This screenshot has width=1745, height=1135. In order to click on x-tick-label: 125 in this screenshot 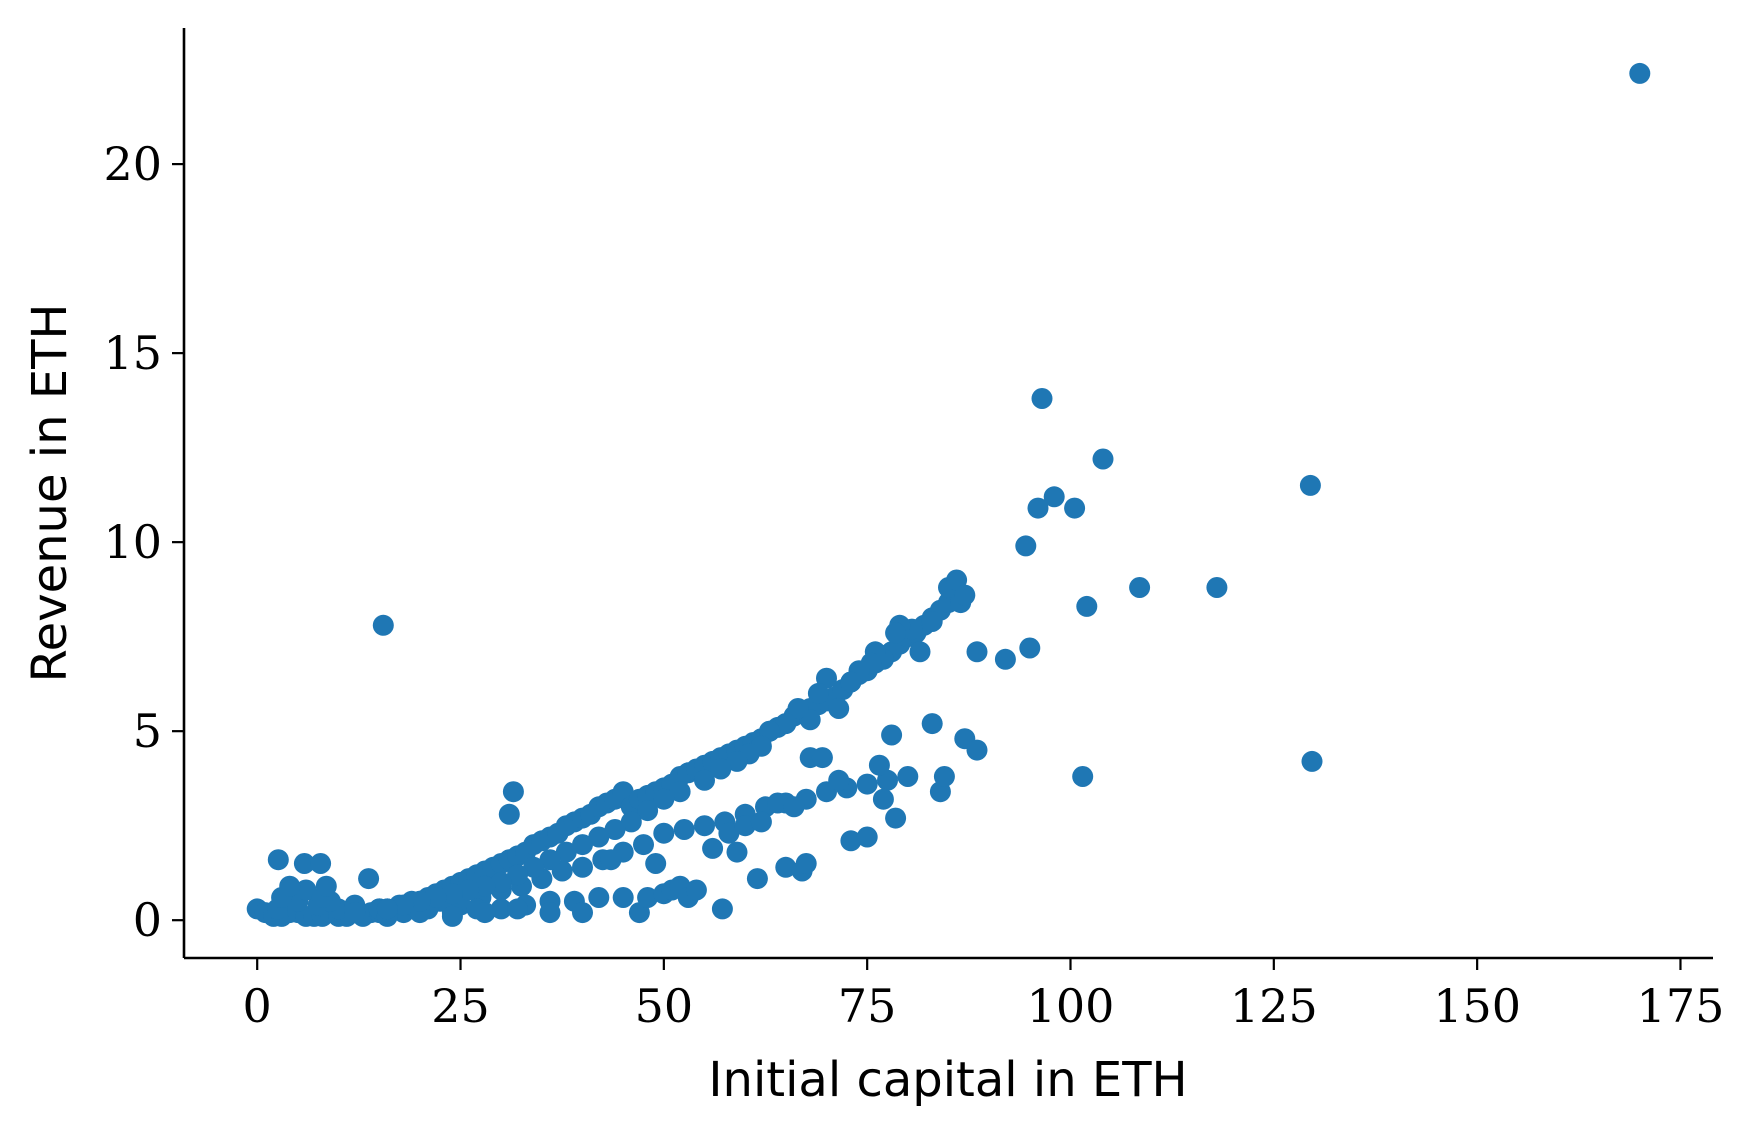, I will do `click(1274, 1006)`.